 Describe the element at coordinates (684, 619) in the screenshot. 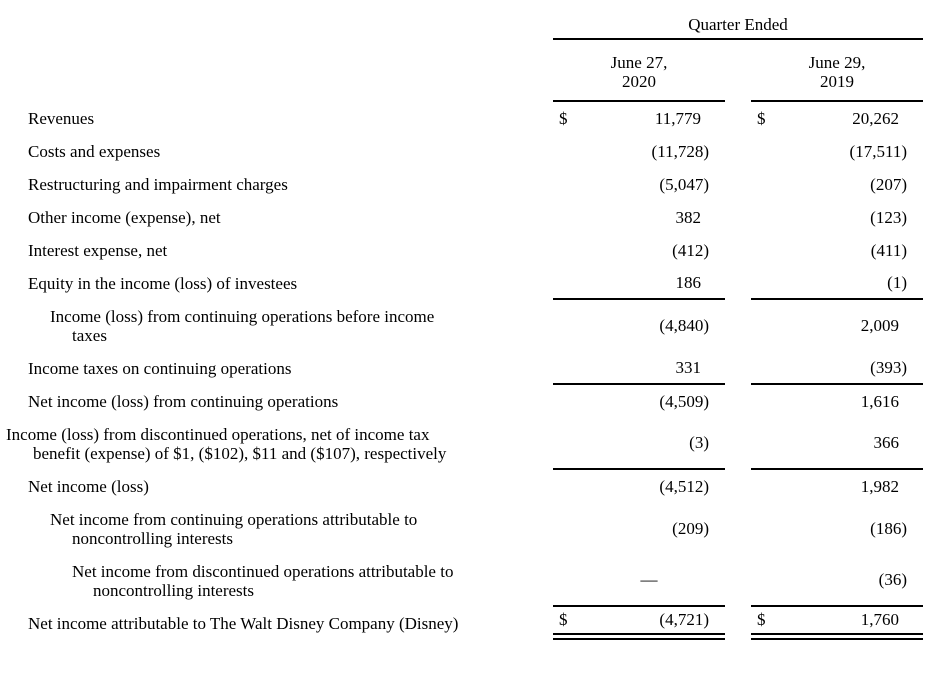

I see `value-2020: (4,721)` at that location.